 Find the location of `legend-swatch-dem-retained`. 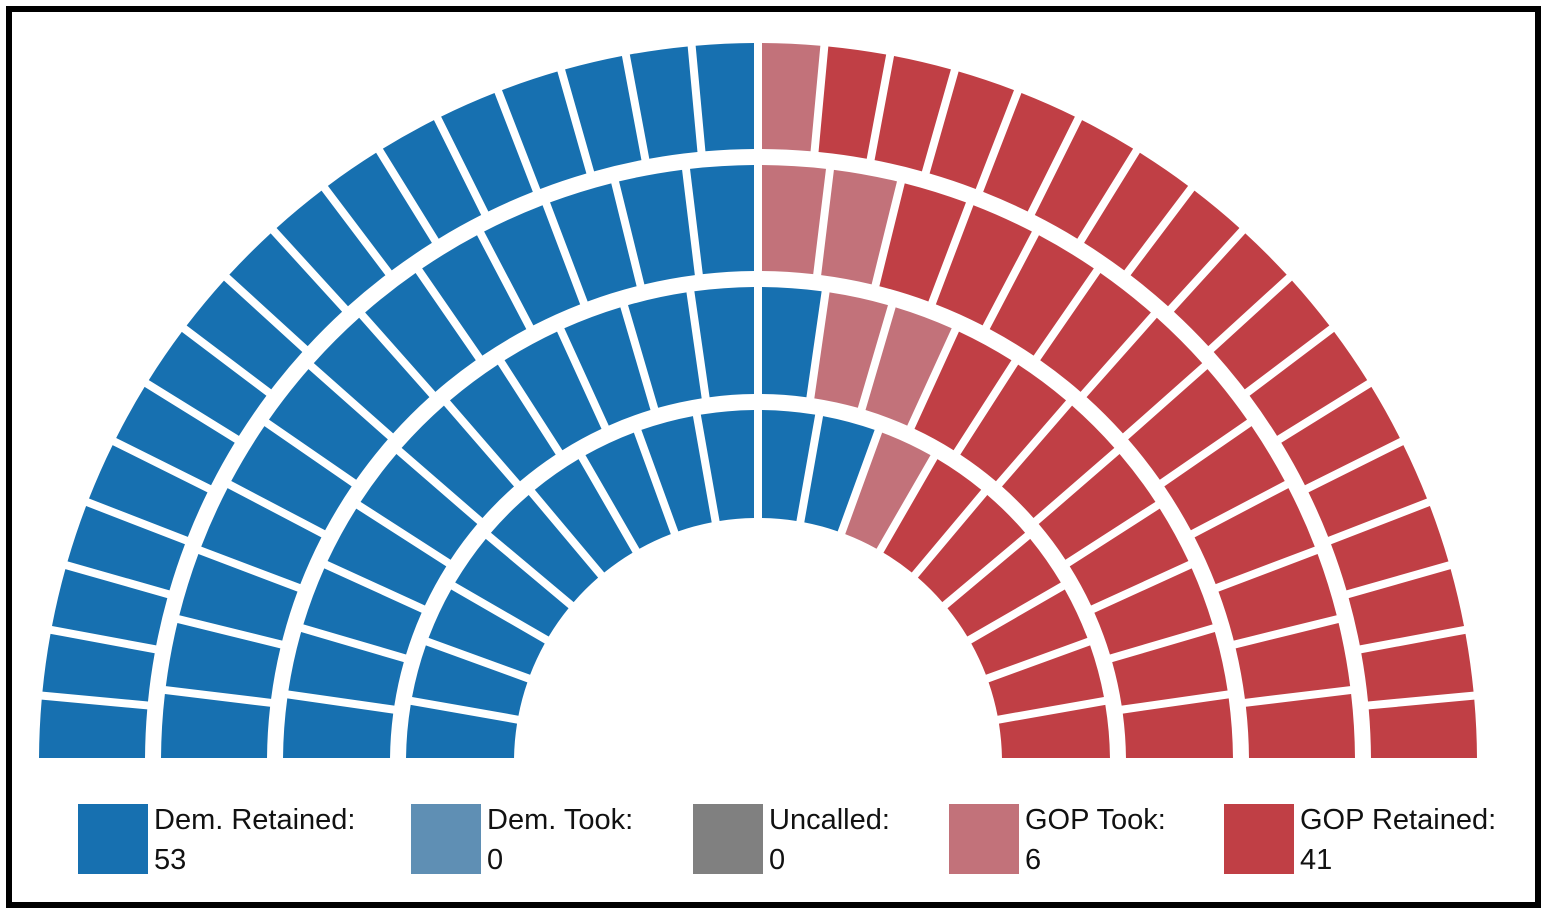

legend-swatch-dem-retained is located at coordinates (113, 839).